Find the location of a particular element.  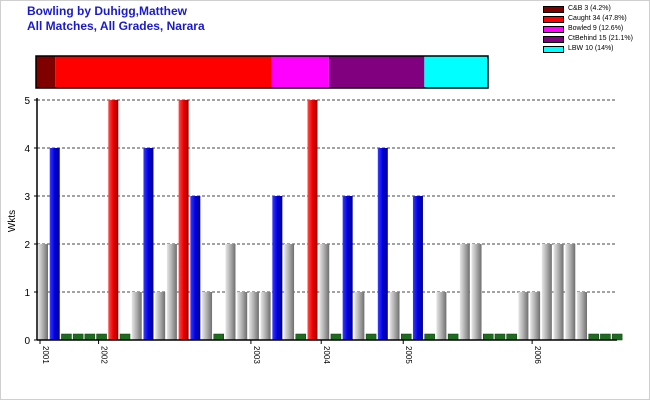

legend-swatch-lbw is located at coordinates (553, 49).